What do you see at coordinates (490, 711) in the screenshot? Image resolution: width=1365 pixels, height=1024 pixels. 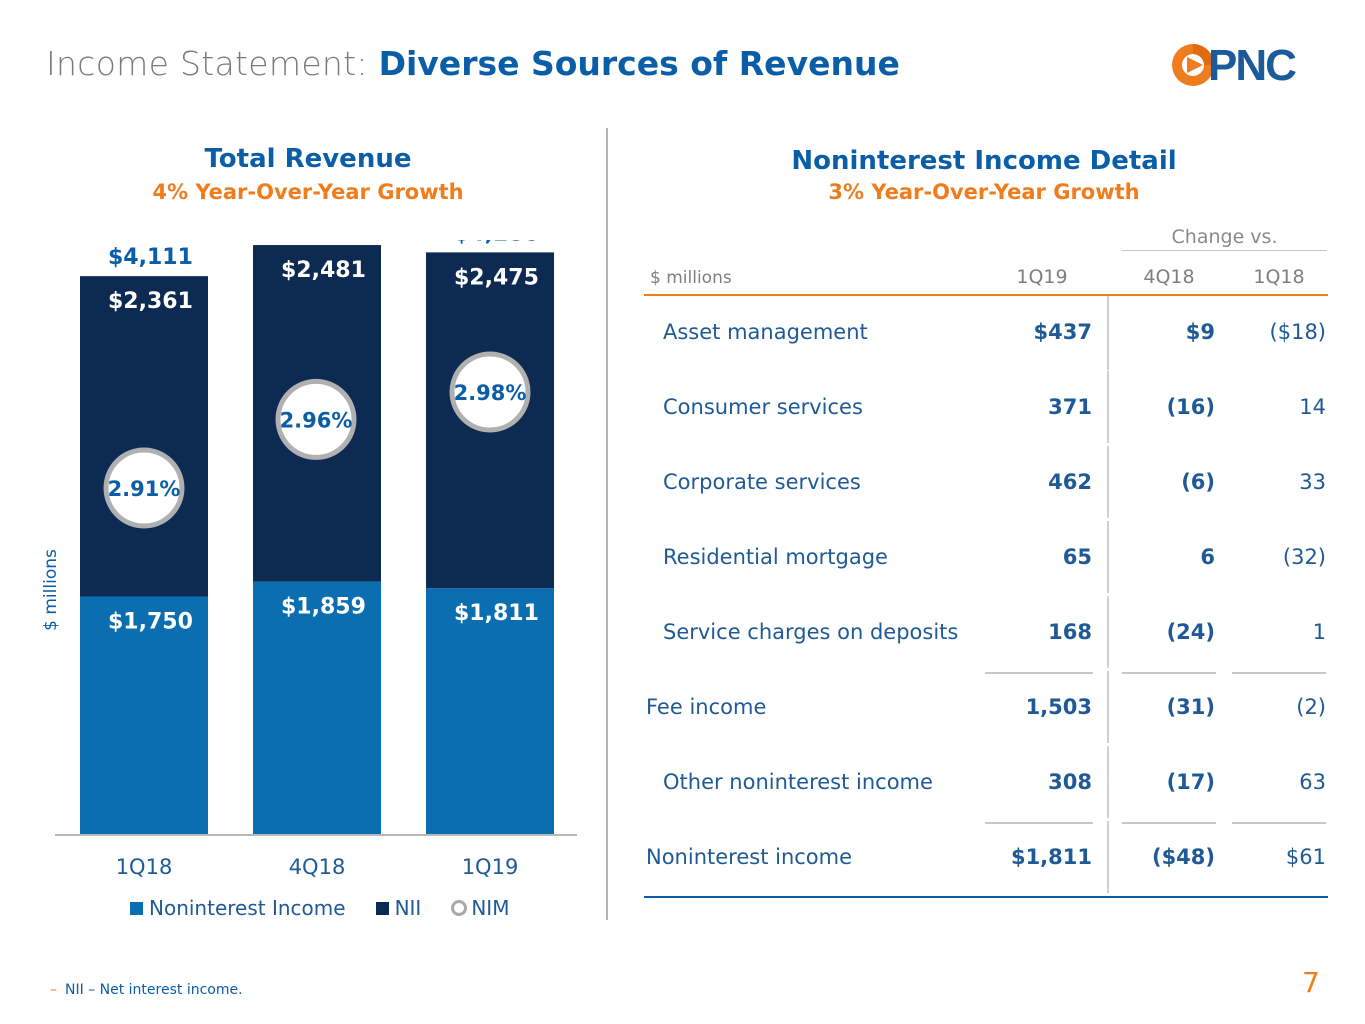 I see `bar-noninterest-1Q19` at bounding box center [490, 711].